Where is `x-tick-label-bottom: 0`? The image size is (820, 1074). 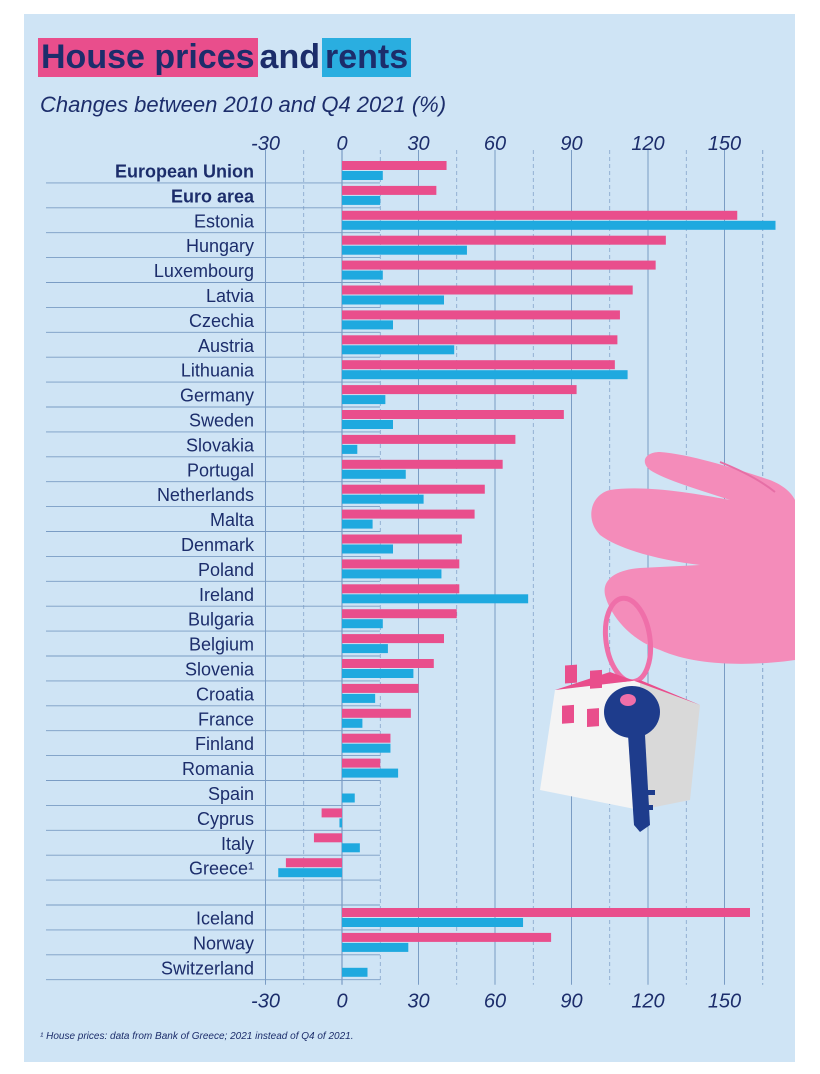 x-tick-label-bottom: 0 is located at coordinates (341, 1002).